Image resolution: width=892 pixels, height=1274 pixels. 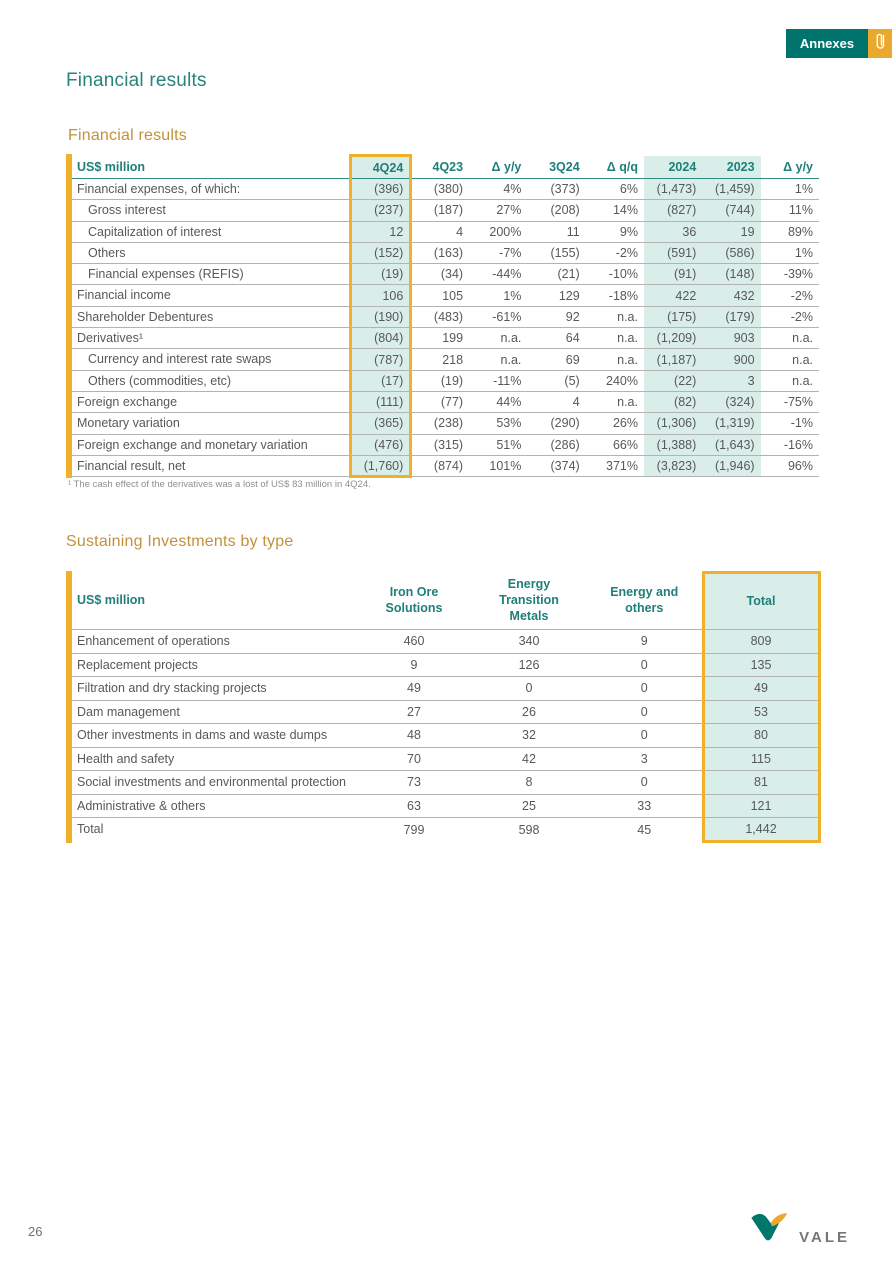 What do you see at coordinates (673, 295) in the screenshot?
I see `cell: 422` at bounding box center [673, 295].